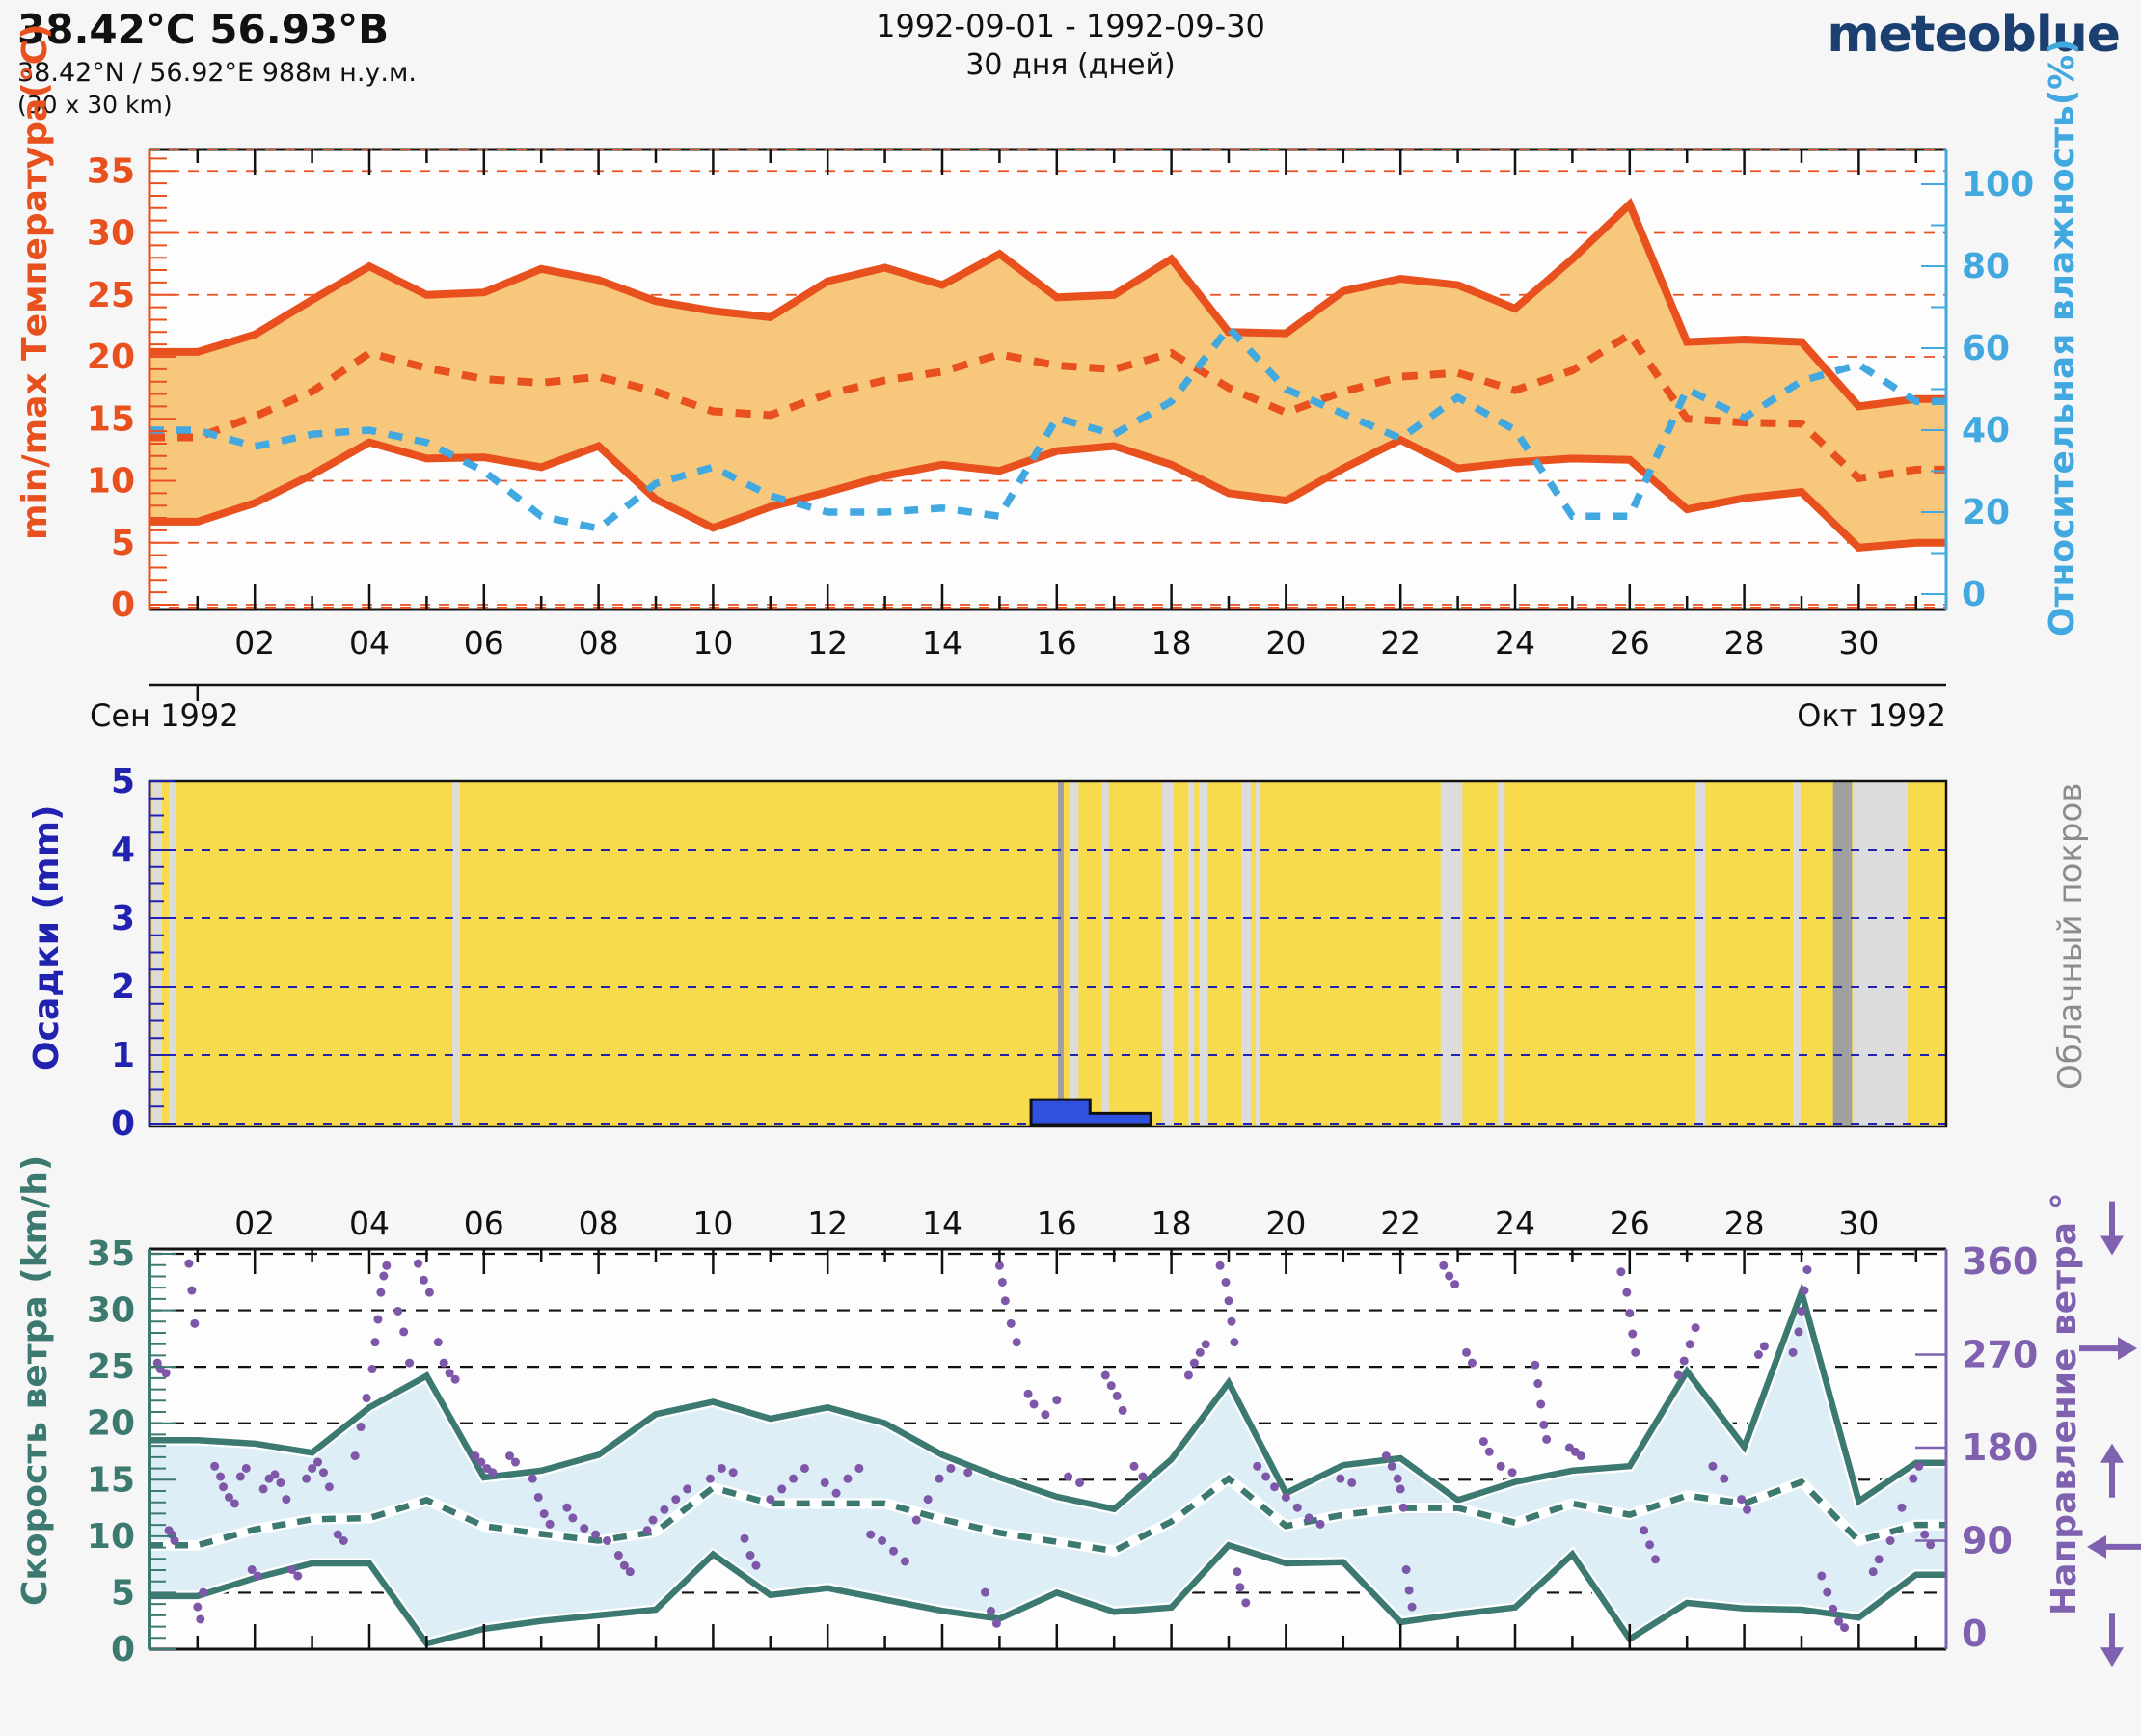 The height and width of the screenshot is (1736, 2141). I want to click on precip-axis-title: Осадки (mm), so click(47, 938).